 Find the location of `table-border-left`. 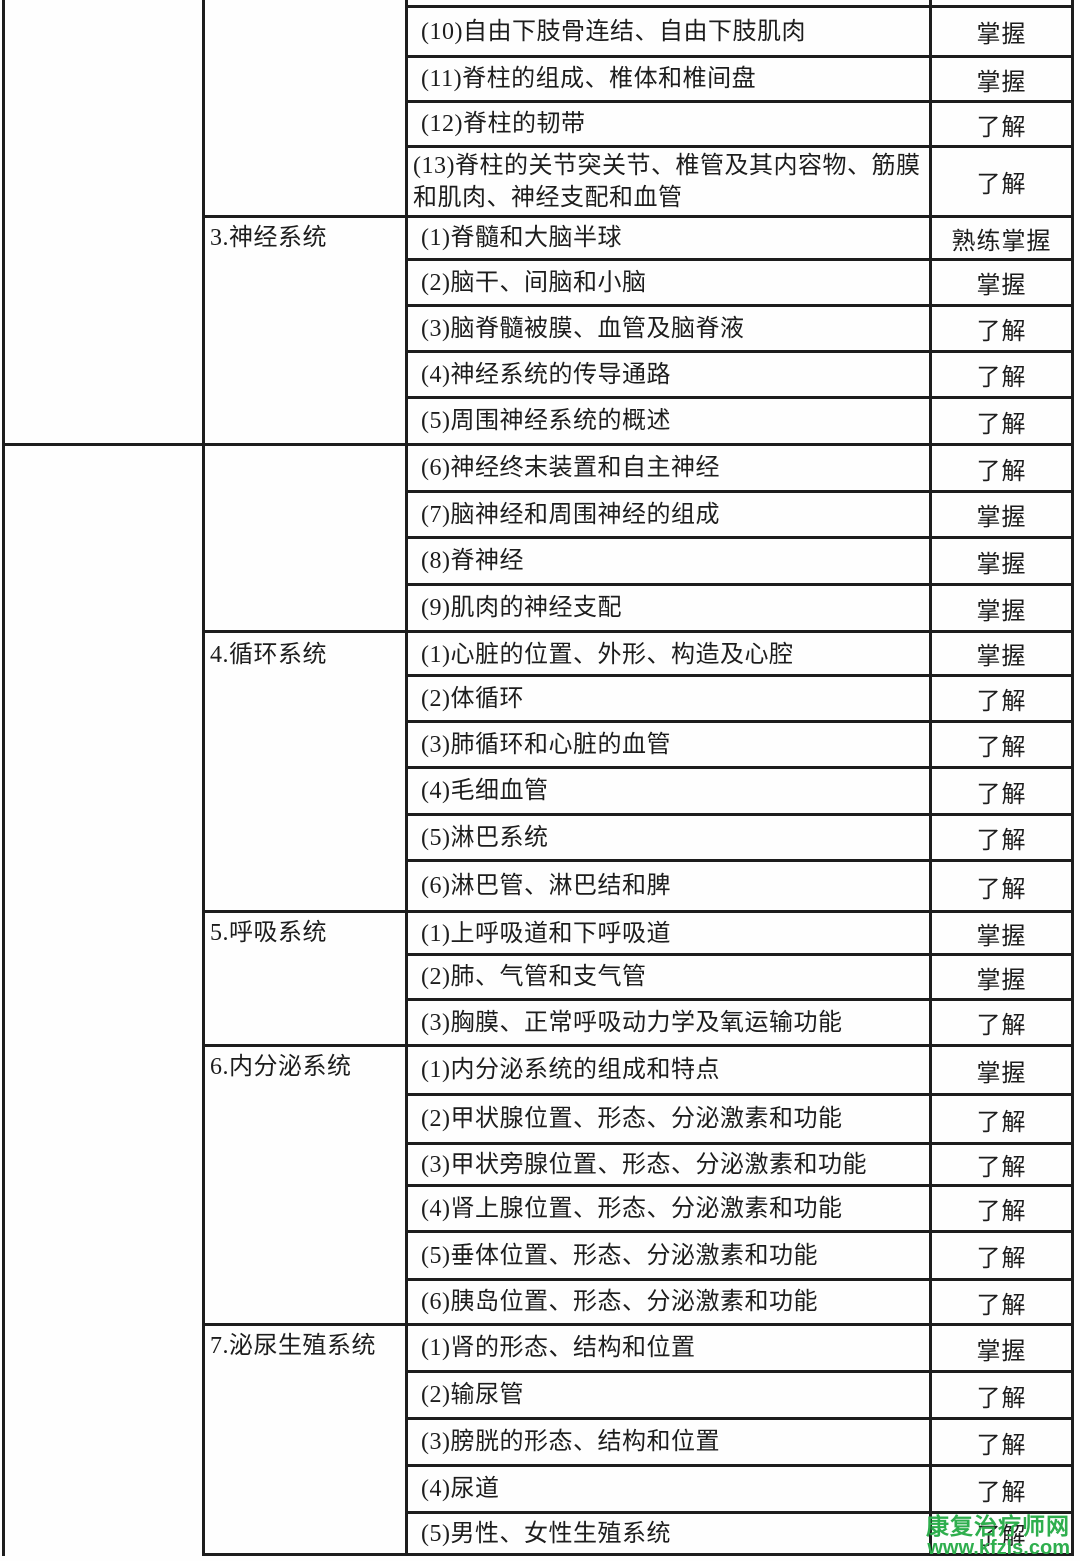

table-border-left is located at coordinates (3, 778).